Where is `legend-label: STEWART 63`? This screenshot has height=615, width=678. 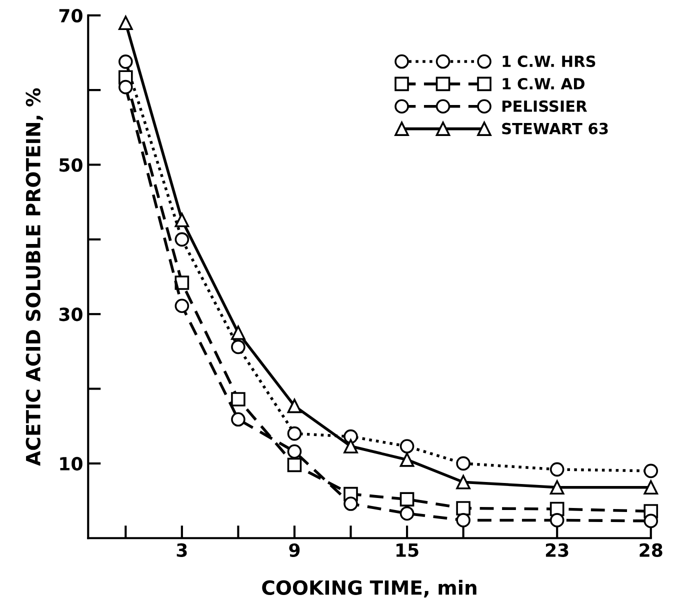
legend-label: STEWART 63 is located at coordinates (555, 128).